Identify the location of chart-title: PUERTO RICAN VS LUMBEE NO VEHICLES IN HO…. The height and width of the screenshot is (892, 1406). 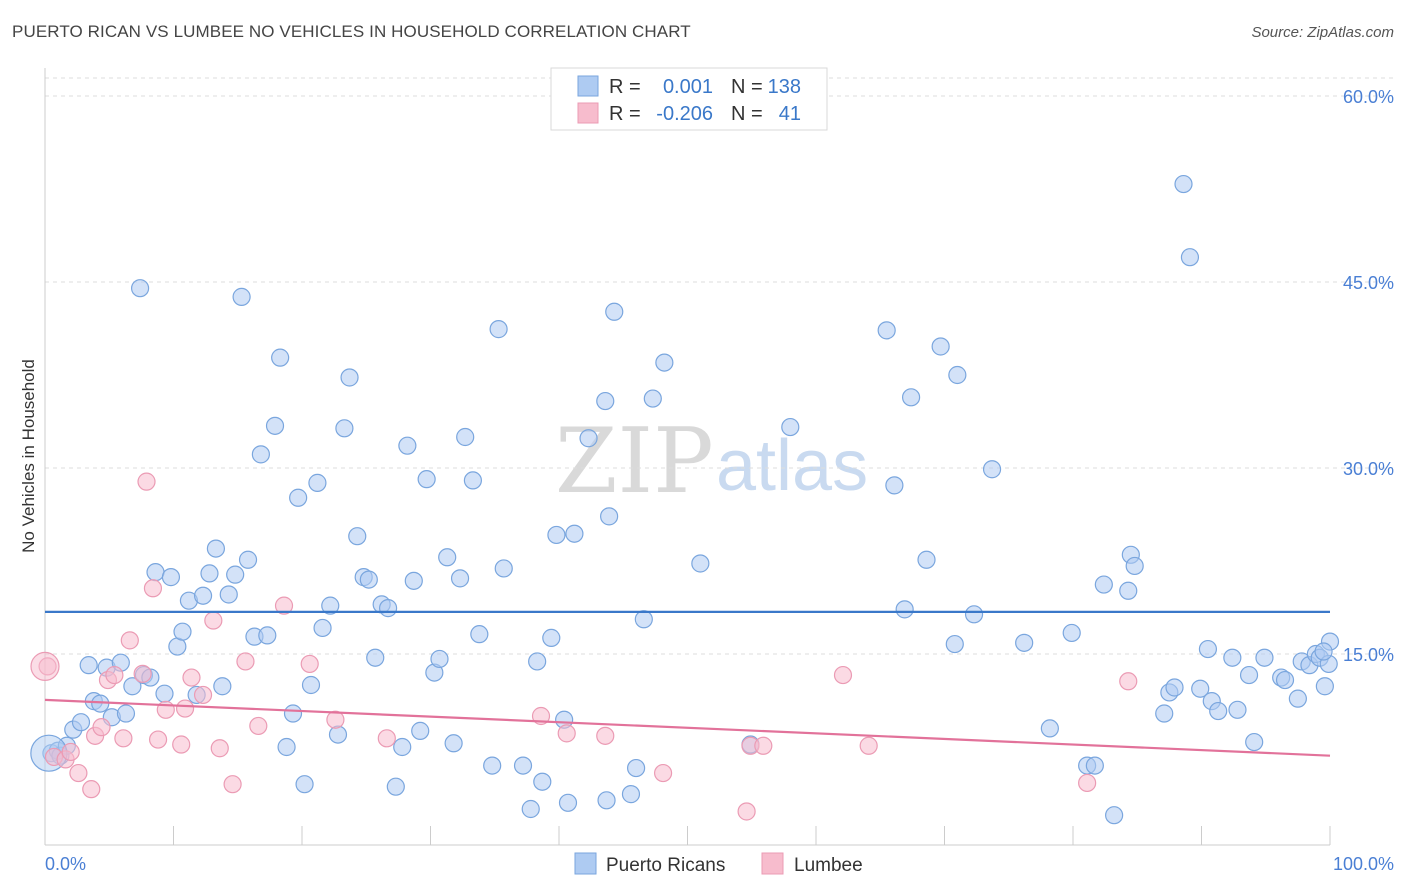
(351, 31).